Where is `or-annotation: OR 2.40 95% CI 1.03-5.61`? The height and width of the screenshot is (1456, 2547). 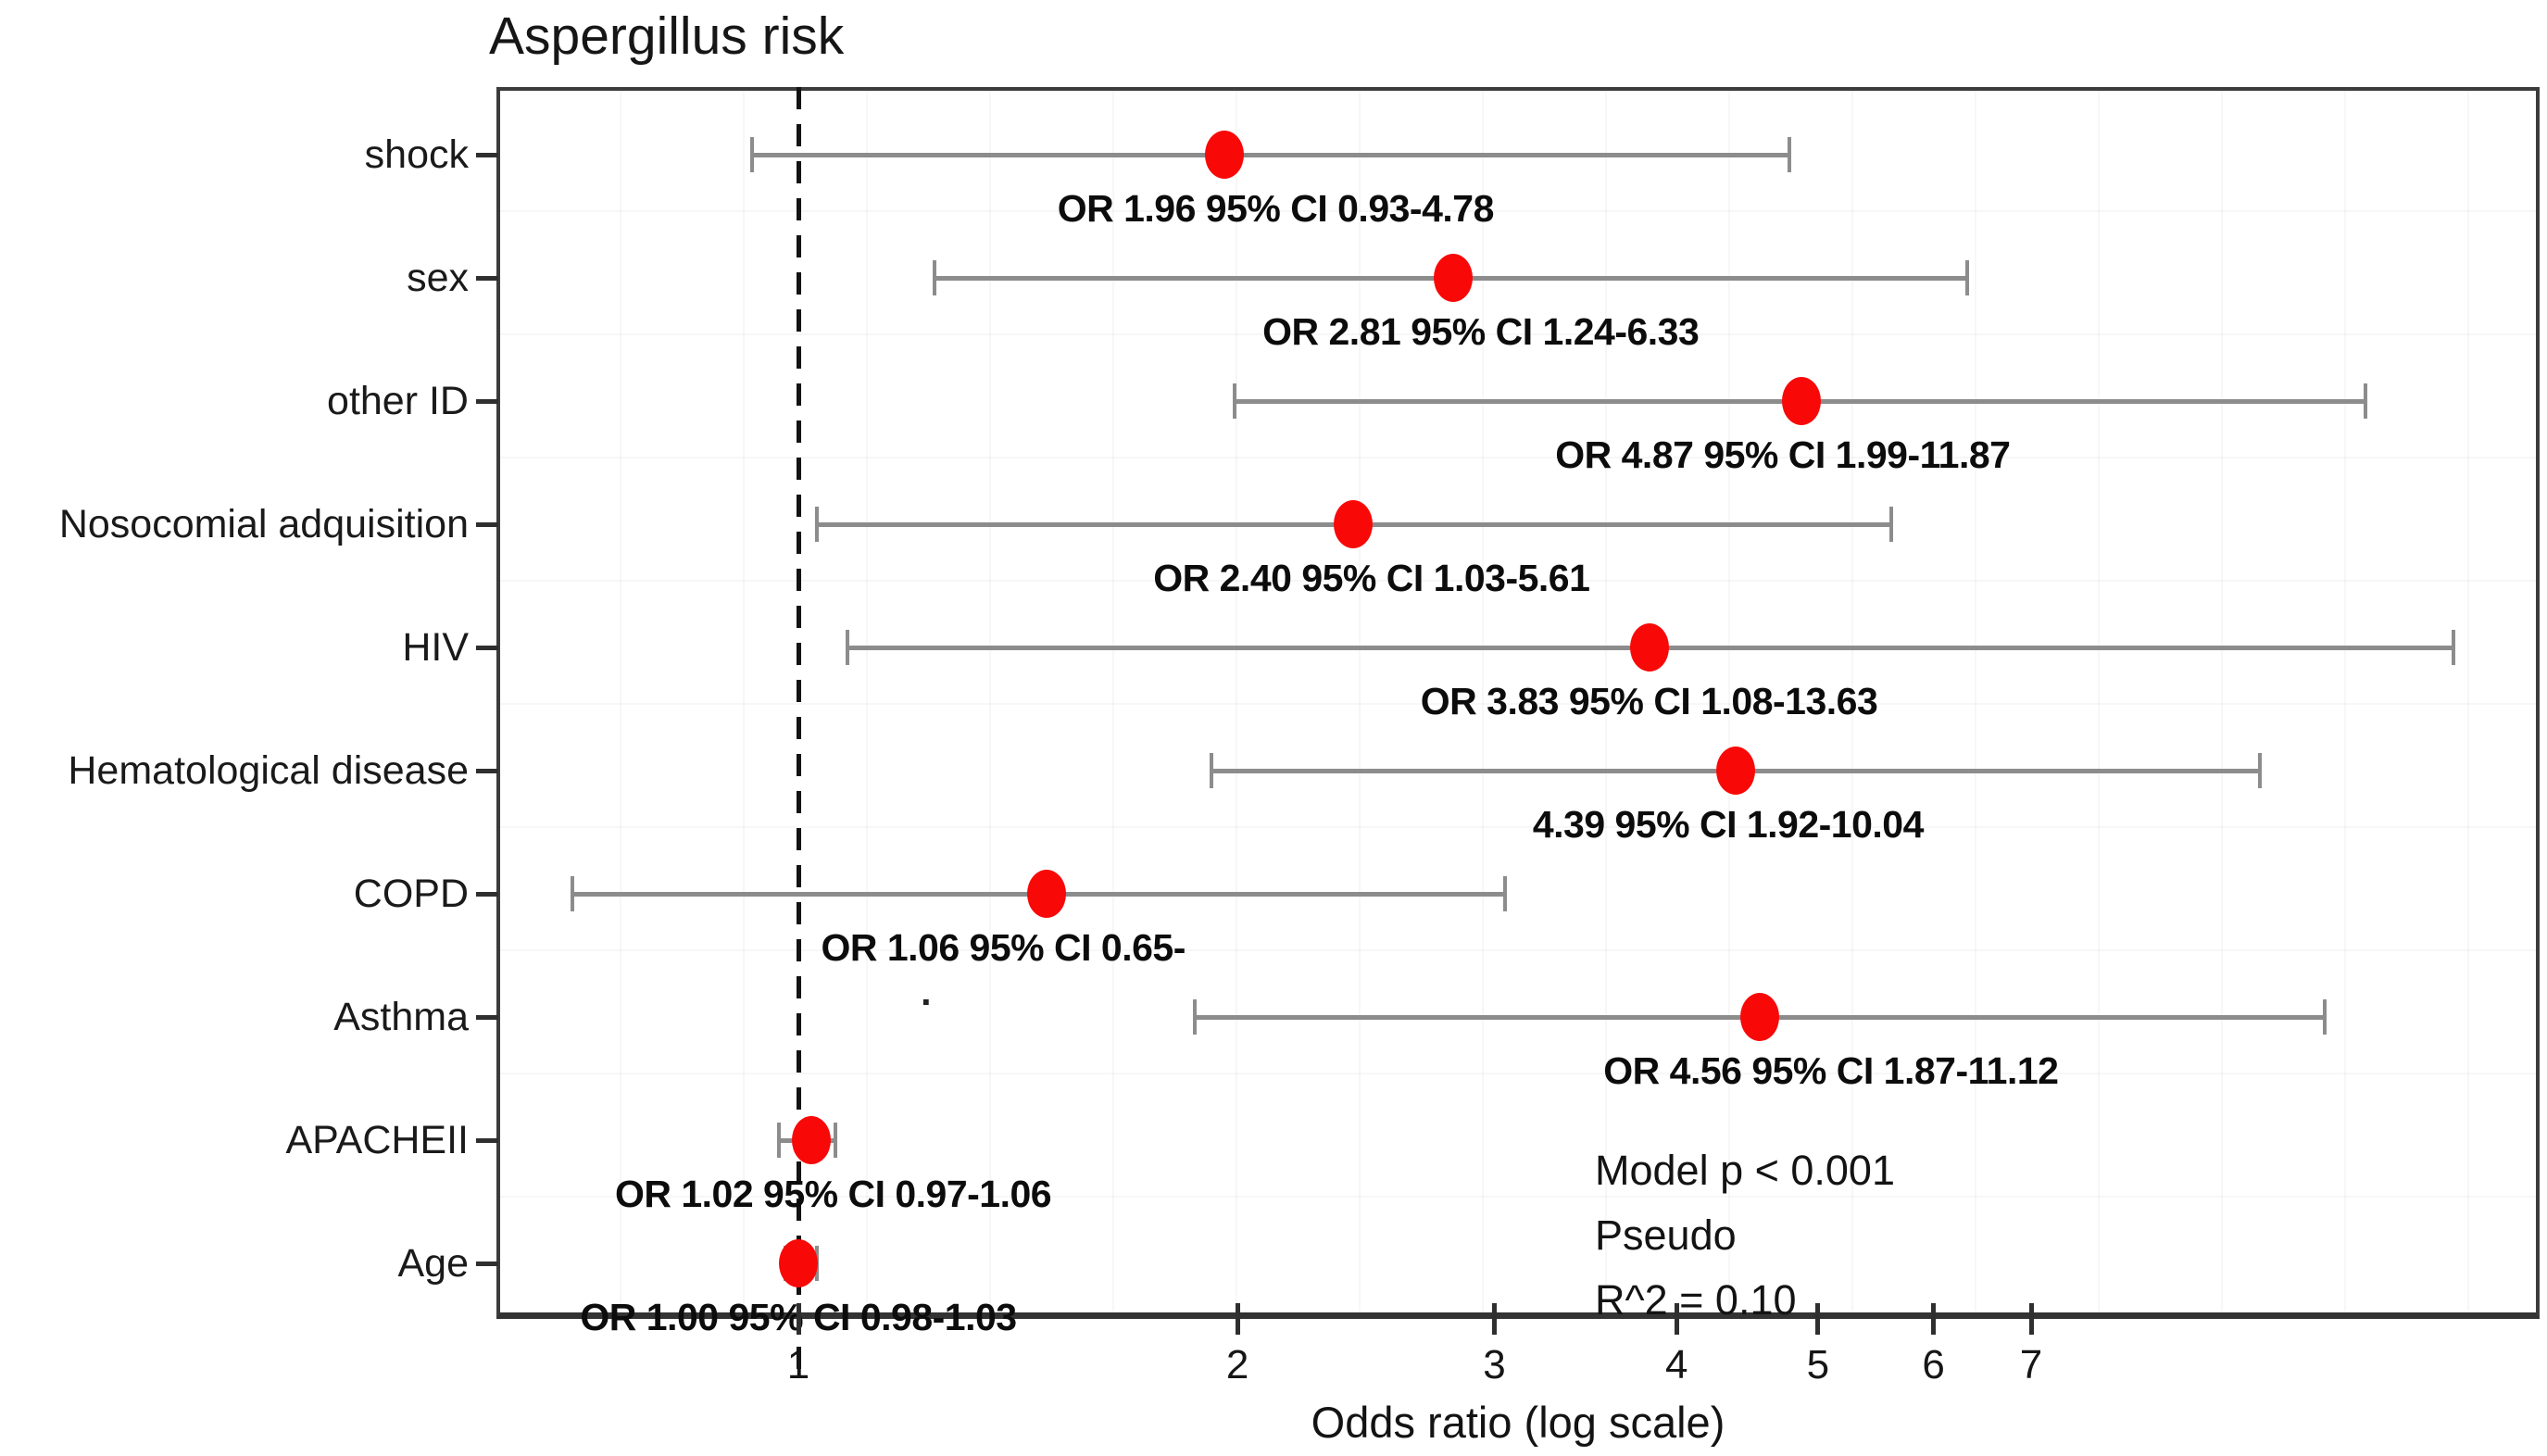
or-annotation: OR 2.40 95% CI 1.03-5.61 is located at coordinates (1371, 578).